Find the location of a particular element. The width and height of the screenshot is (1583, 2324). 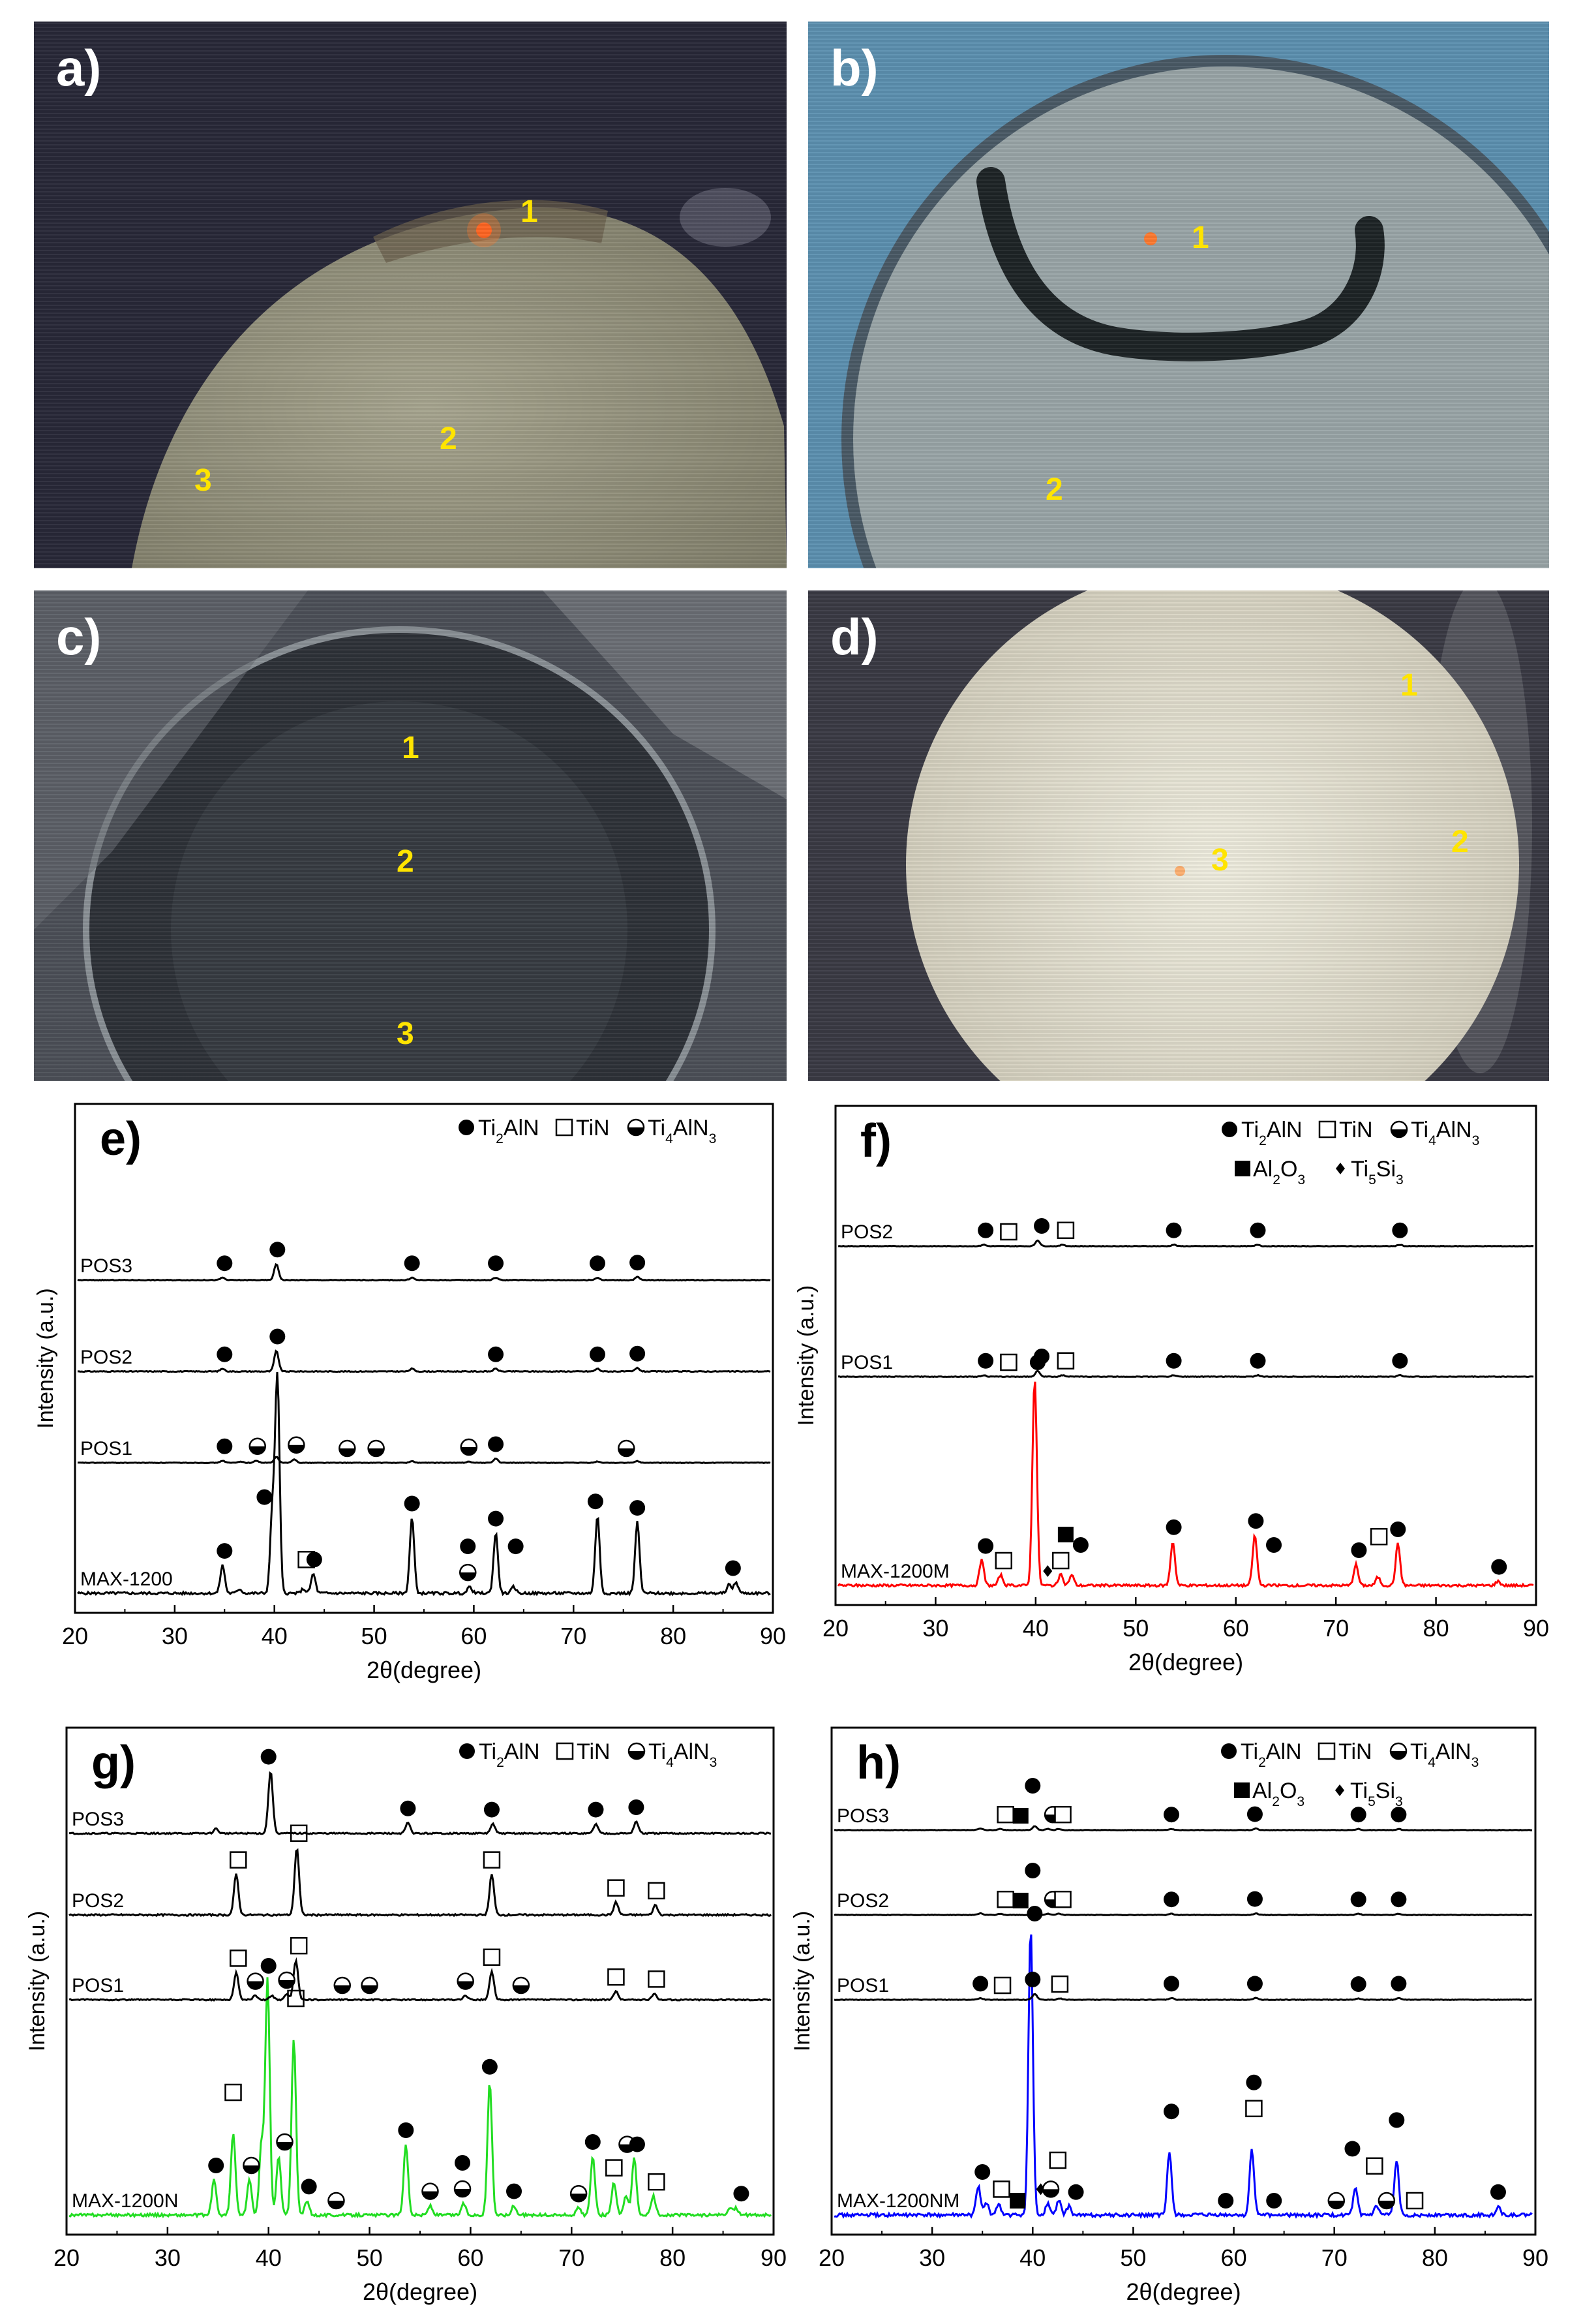

point-label-b-2: 2 is located at coordinates (1054, 489).